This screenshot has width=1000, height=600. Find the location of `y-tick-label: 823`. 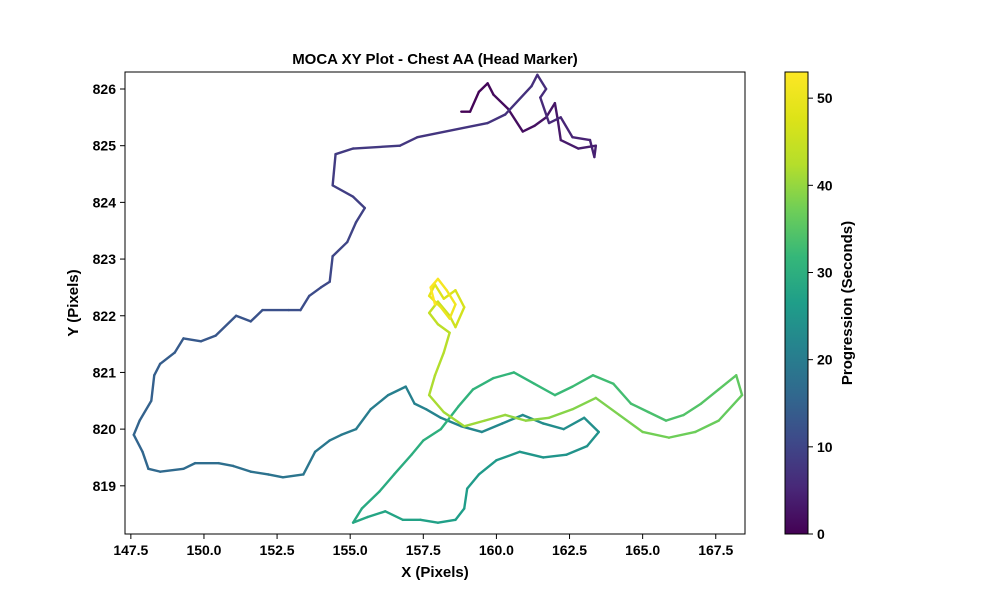

y-tick-label: 823 is located at coordinates (105, 259).